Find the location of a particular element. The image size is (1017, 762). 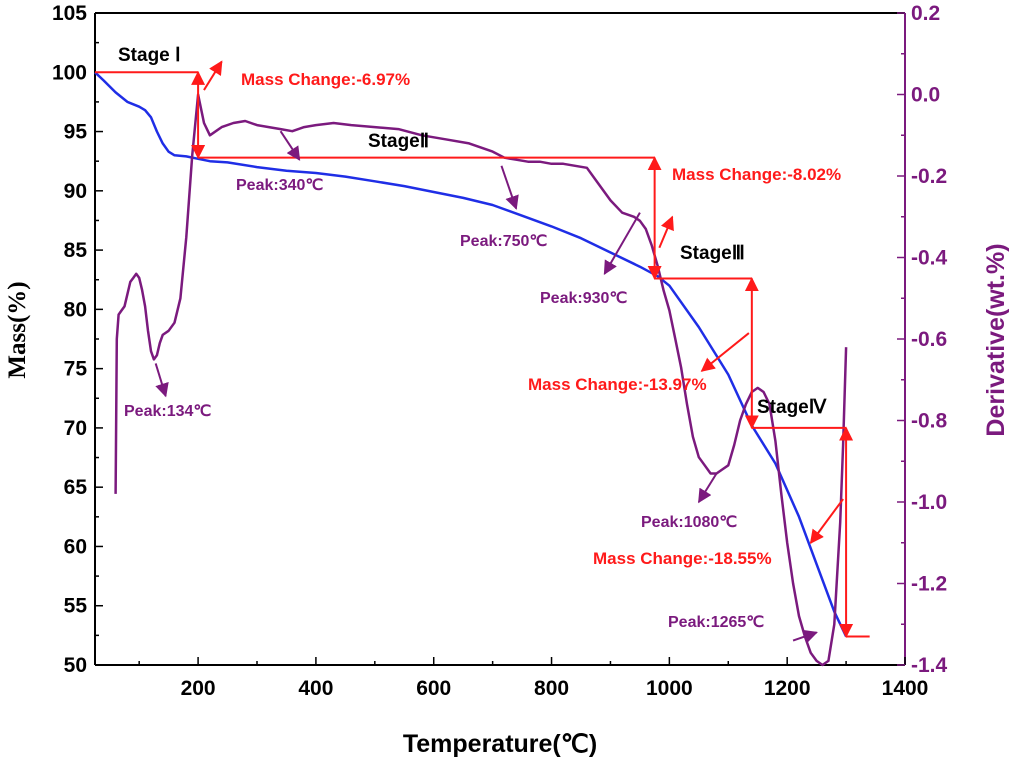

peak134-pointer is located at coordinates (161, 380).